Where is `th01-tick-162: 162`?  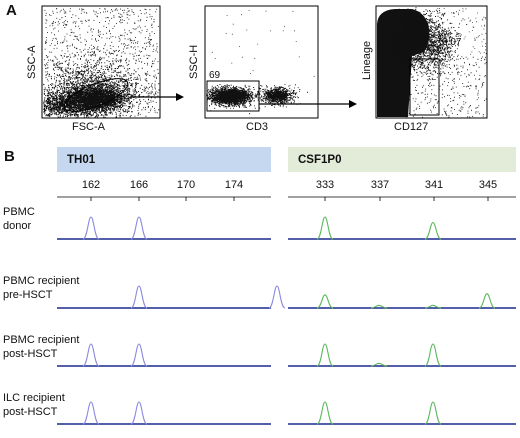 th01-tick-162: 162 is located at coordinates (91, 185).